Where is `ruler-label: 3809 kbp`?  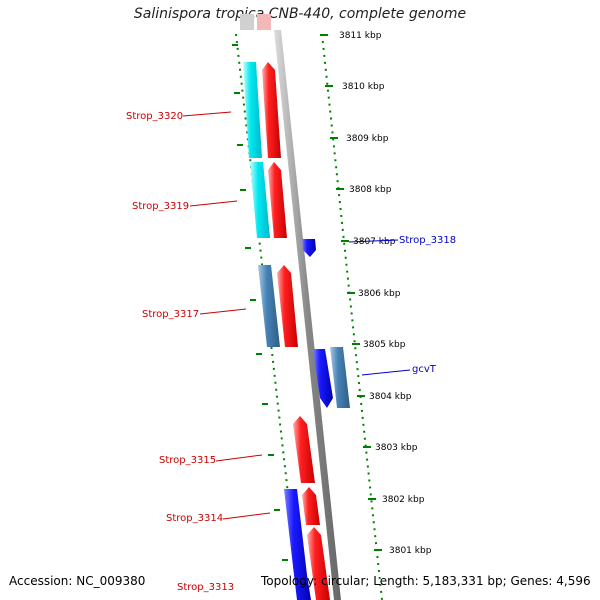 ruler-label: 3809 kbp is located at coordinates (367, 139).